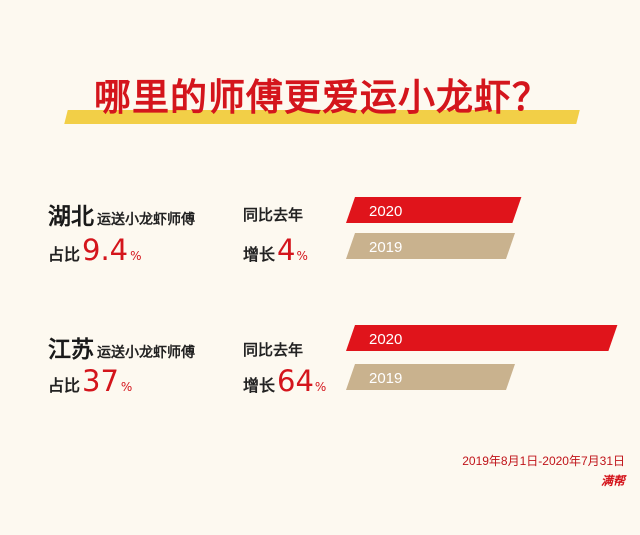 This screenshot has width=640, height=535. I want to click on region-hubei-growth: 增长4%, so click(275, 250).